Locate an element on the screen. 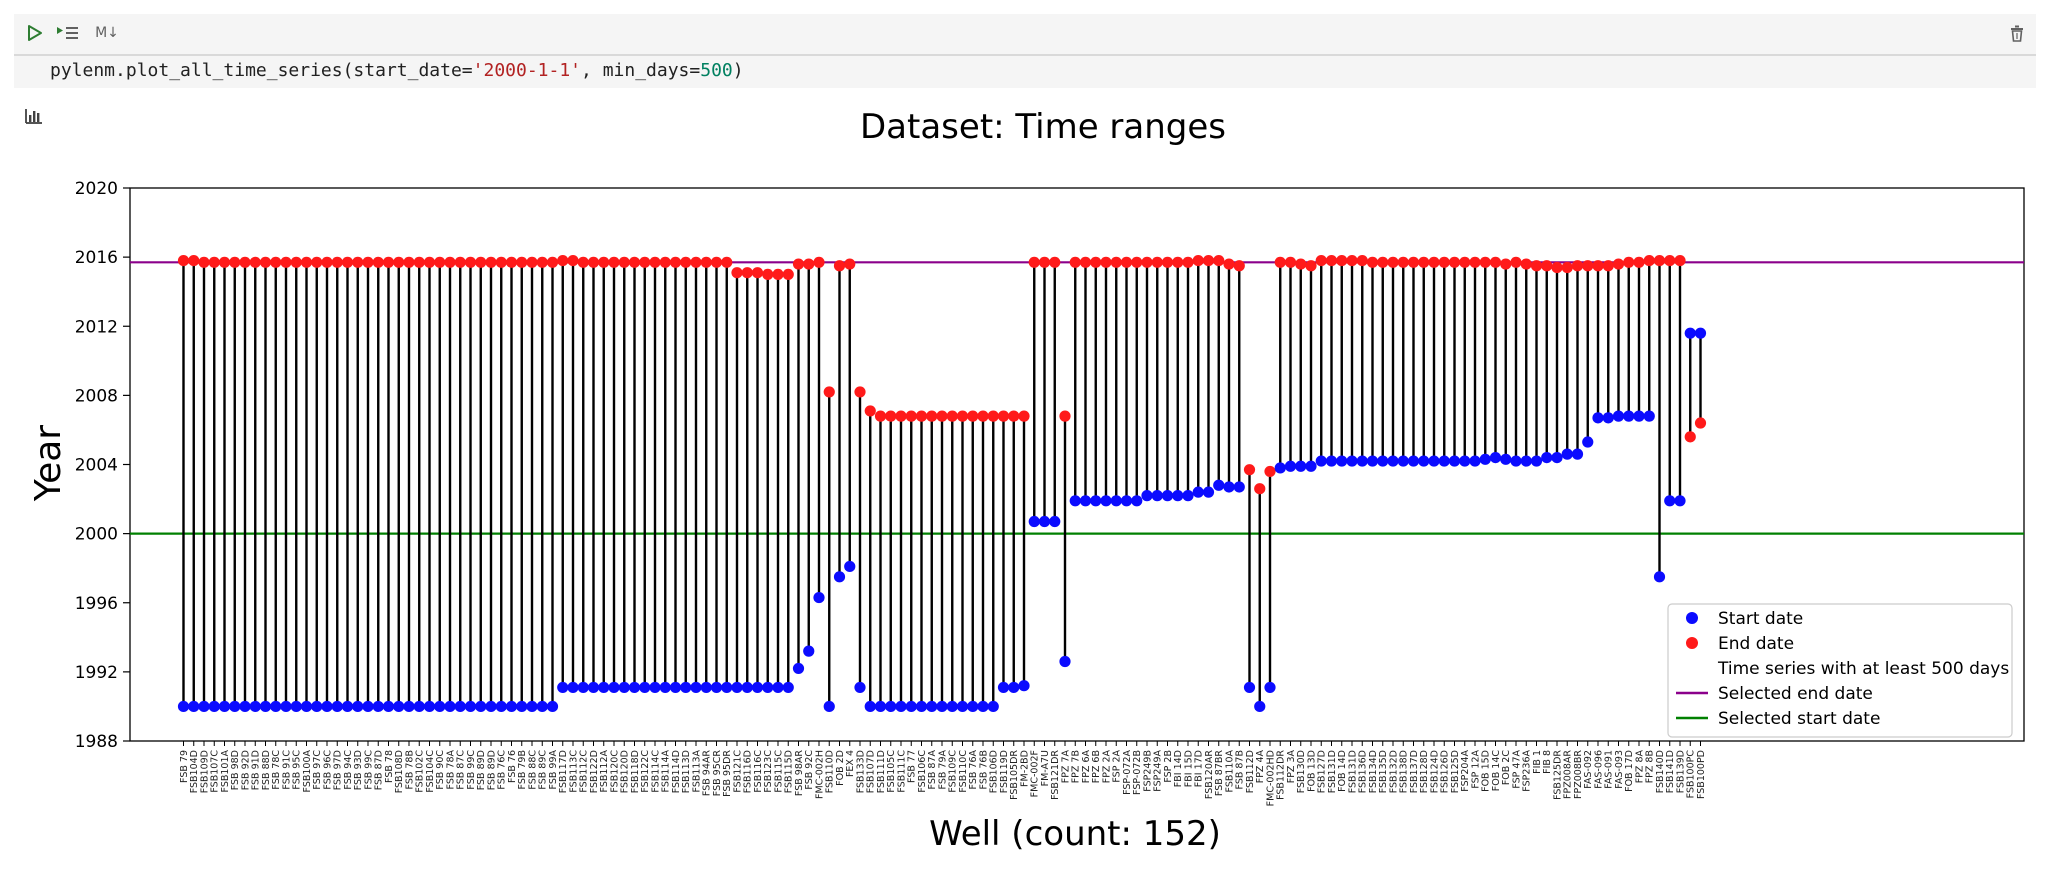 This screenshot has width=2050, height=870. x-tick-label: FSP 2B is located at coordinates (1168, 766).